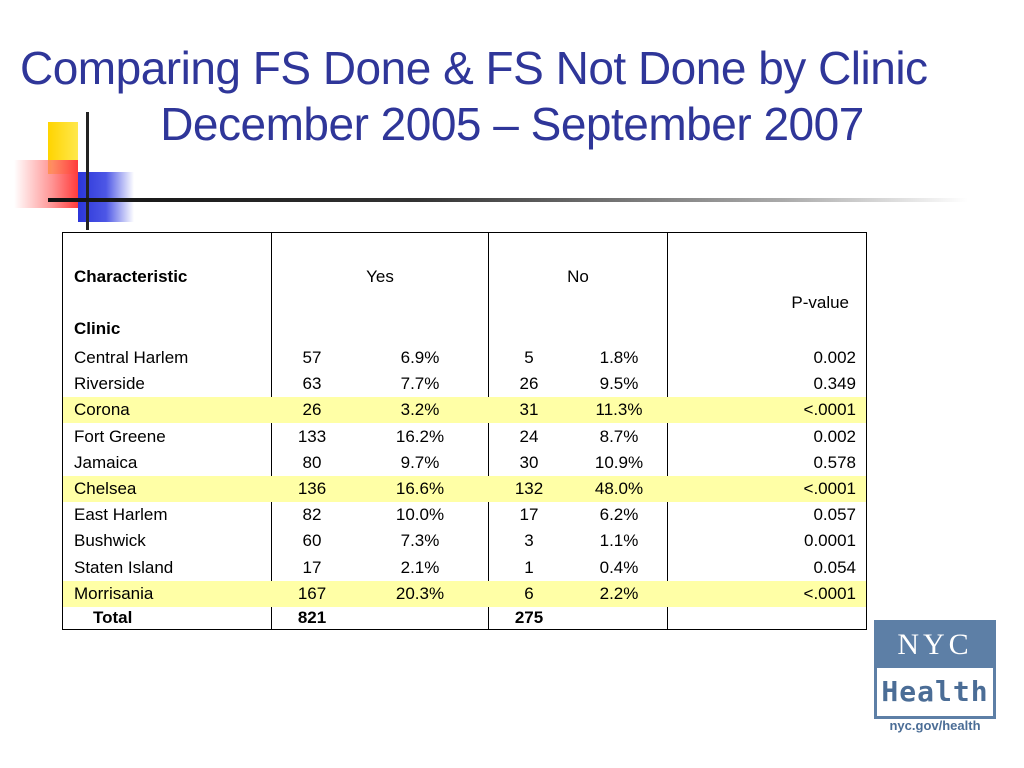  Describe the element at coordinates (529, 488) in the screenshot. I see `no-count: 132` at that location.